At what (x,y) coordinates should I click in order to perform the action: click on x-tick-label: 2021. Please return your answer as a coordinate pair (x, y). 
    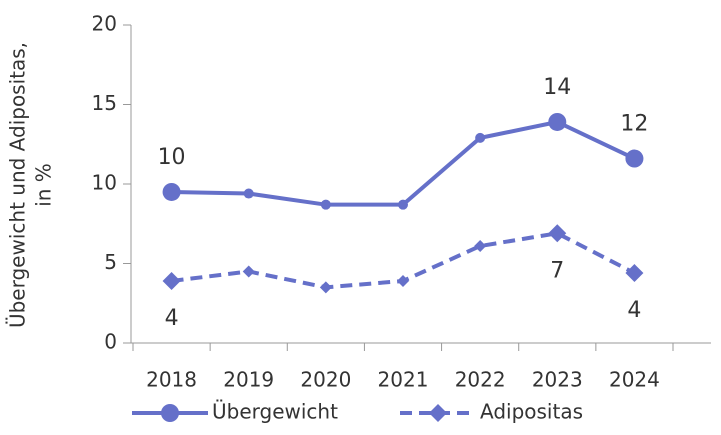
    Looking at the image, I should click on (403, 380).